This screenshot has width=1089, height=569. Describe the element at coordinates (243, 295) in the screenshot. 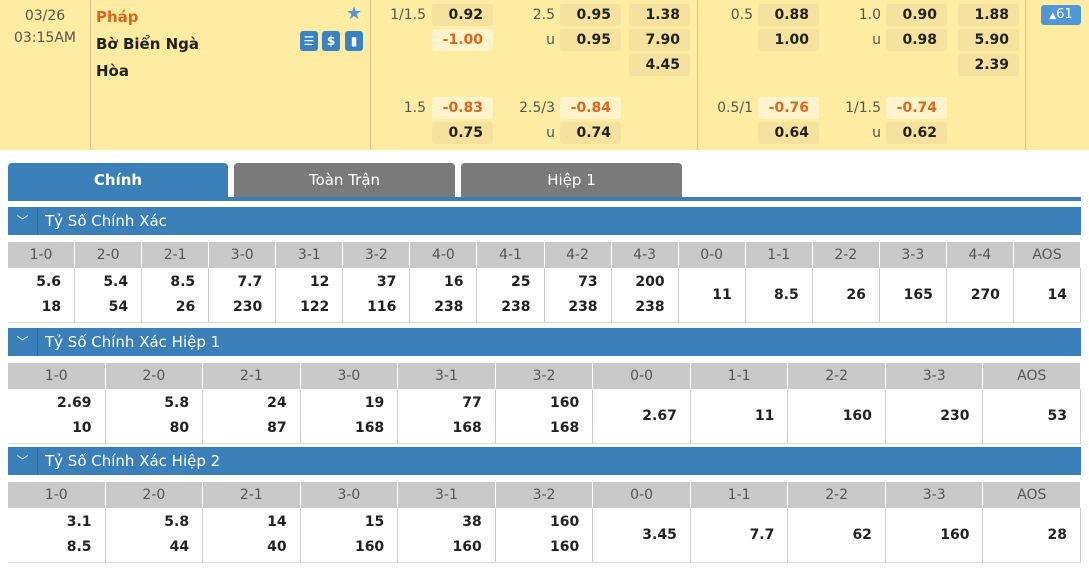

I see `score-odds-cell: 7.7 230` at that location.